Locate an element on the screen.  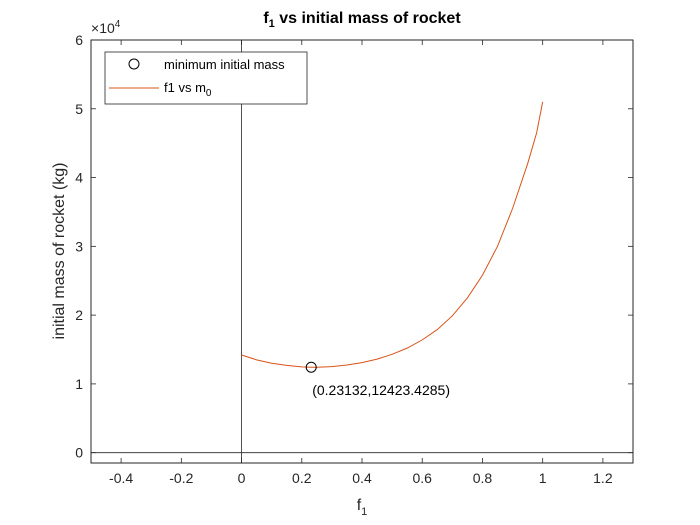
legend-entry-series-subscript: 0 is located at coordinates (209, 93).